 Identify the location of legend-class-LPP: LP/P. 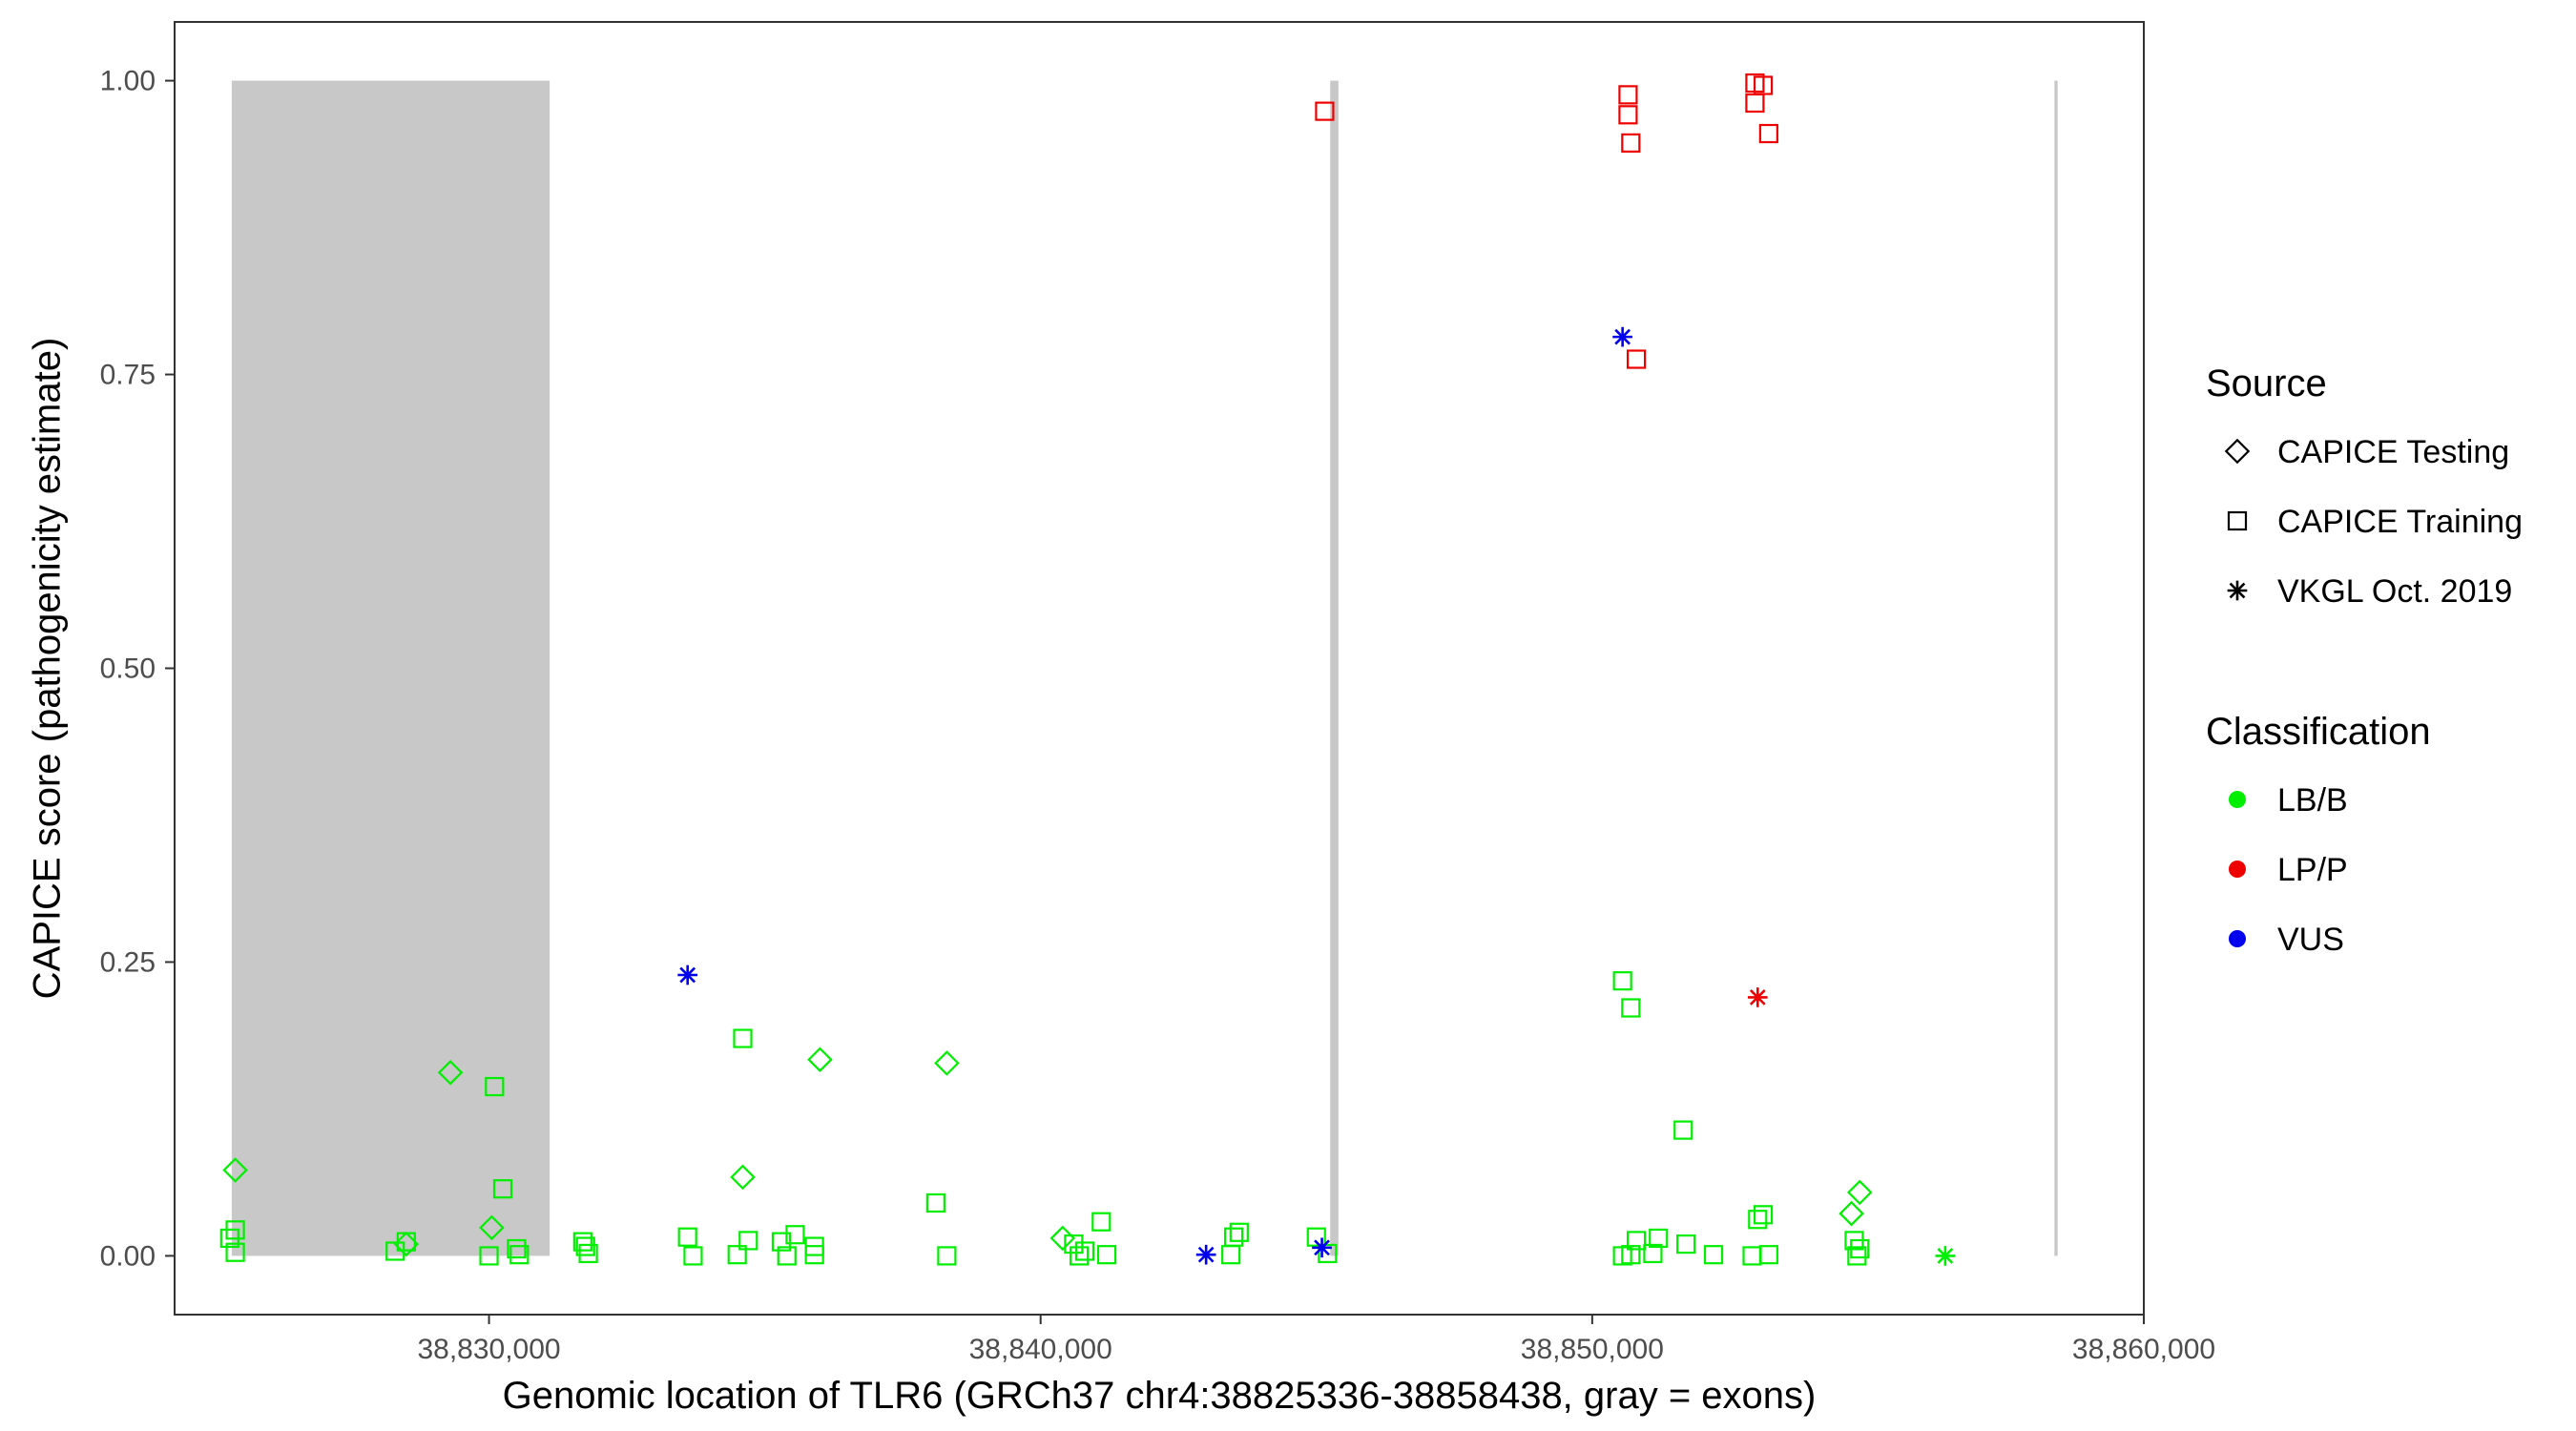
(2288, 870).